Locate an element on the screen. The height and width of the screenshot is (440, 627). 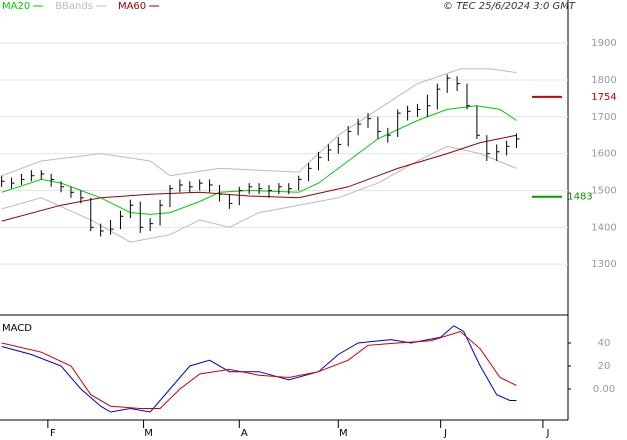
y-tick-label: 1500 is located at coordinates (603, 190).